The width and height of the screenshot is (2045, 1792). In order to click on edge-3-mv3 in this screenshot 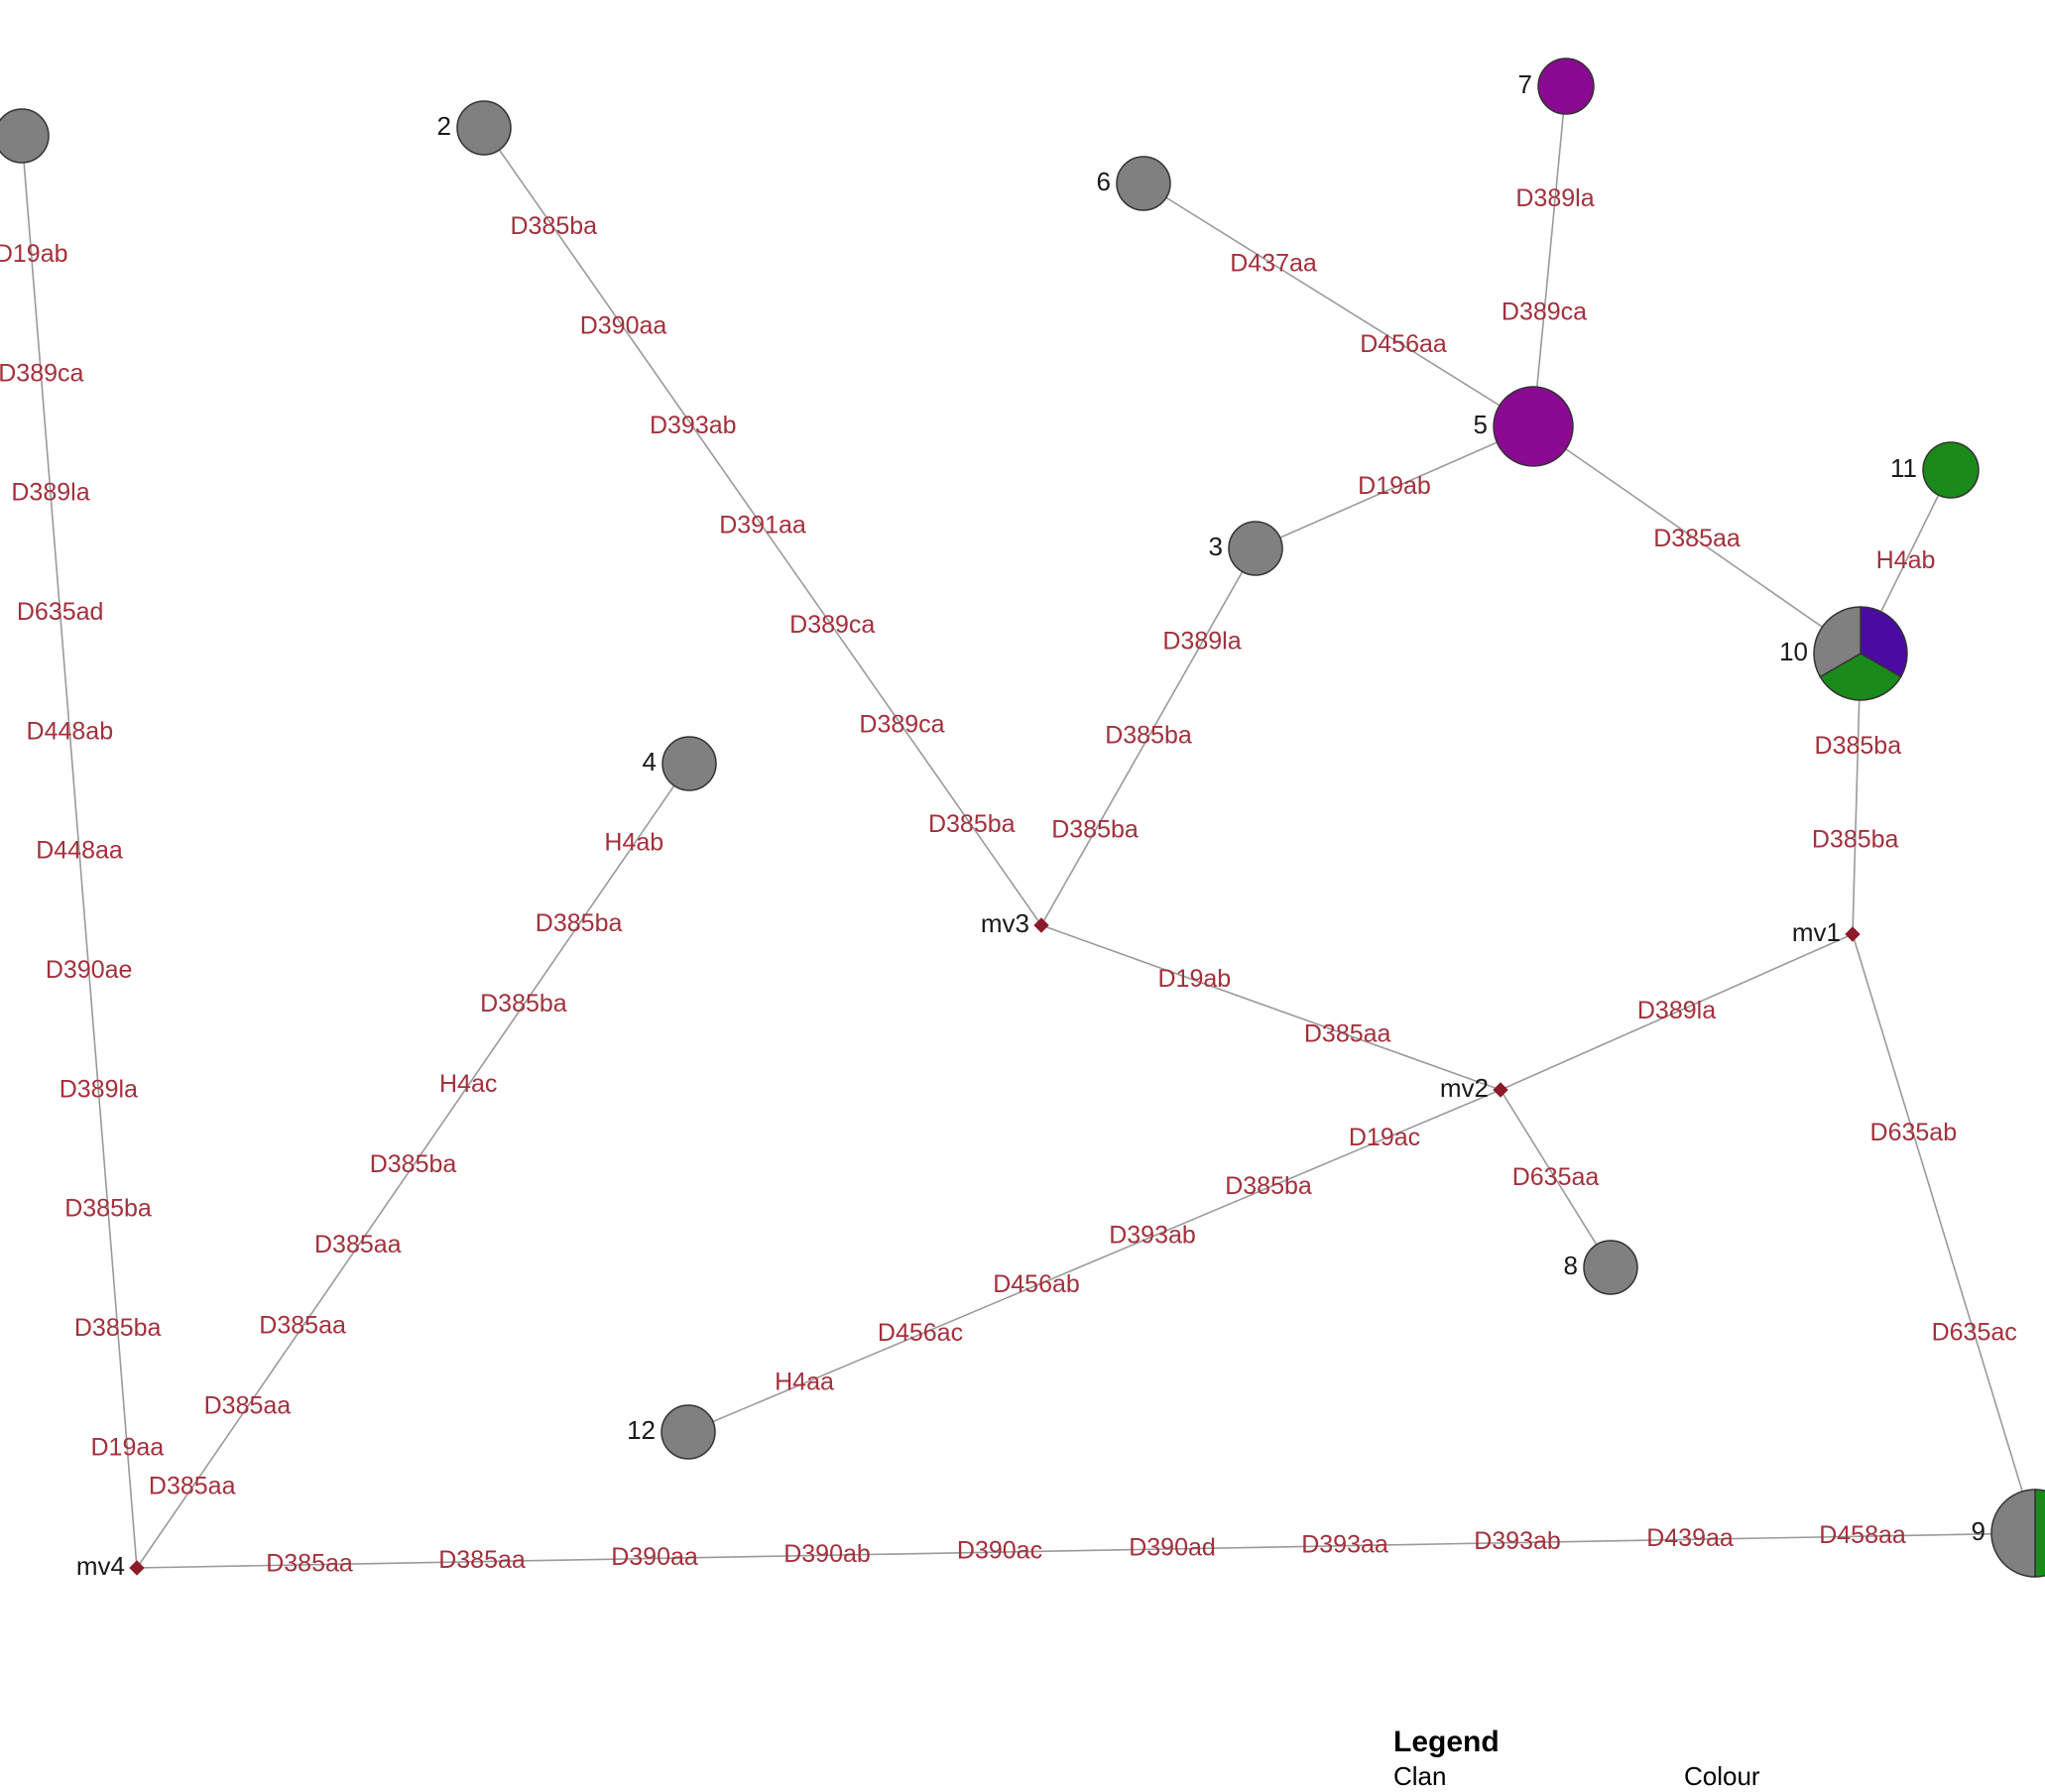, I will do `click(1148, 736)`.